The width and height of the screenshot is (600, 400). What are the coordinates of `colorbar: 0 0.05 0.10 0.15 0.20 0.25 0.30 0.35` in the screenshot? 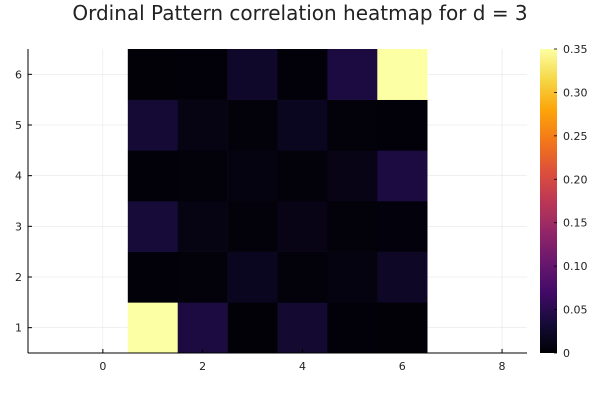 It's located at (564, 201).